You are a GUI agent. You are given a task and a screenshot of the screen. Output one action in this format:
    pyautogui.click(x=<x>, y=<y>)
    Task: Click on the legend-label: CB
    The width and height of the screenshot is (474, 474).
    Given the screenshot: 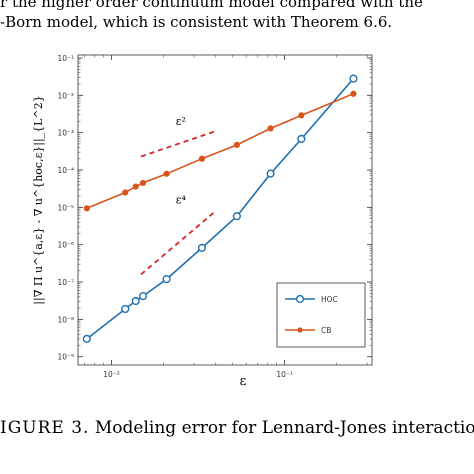 What is the action you would take?
    pyautogui.click(x=326, y=330)
    